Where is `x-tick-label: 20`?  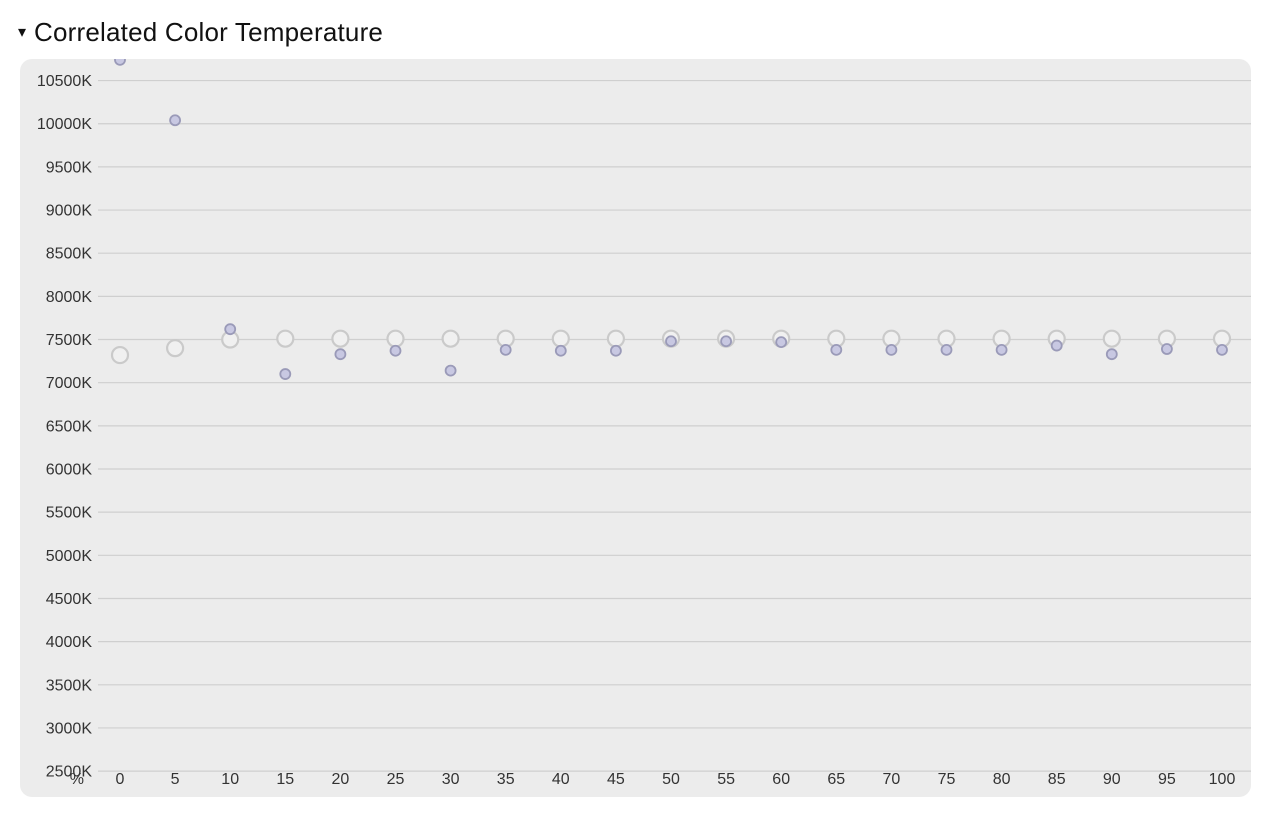
x-tick-label: 20 is located at coordinates (341, 779).